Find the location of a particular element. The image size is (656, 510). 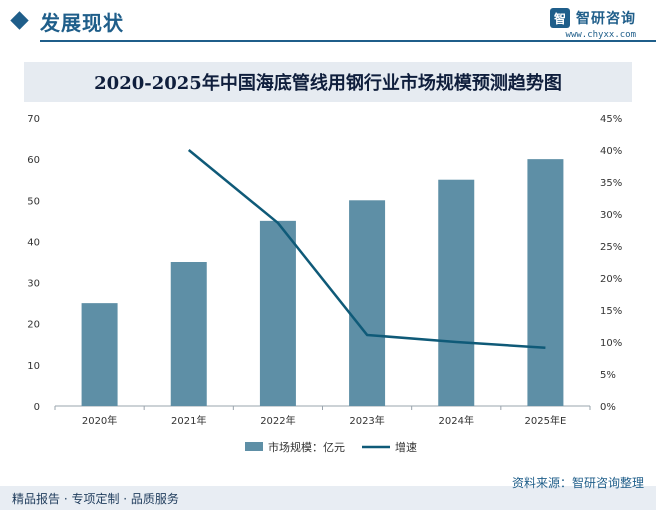

brand: 智 智研咨询 www.chyxx.com is located at coordinates (593, 24).